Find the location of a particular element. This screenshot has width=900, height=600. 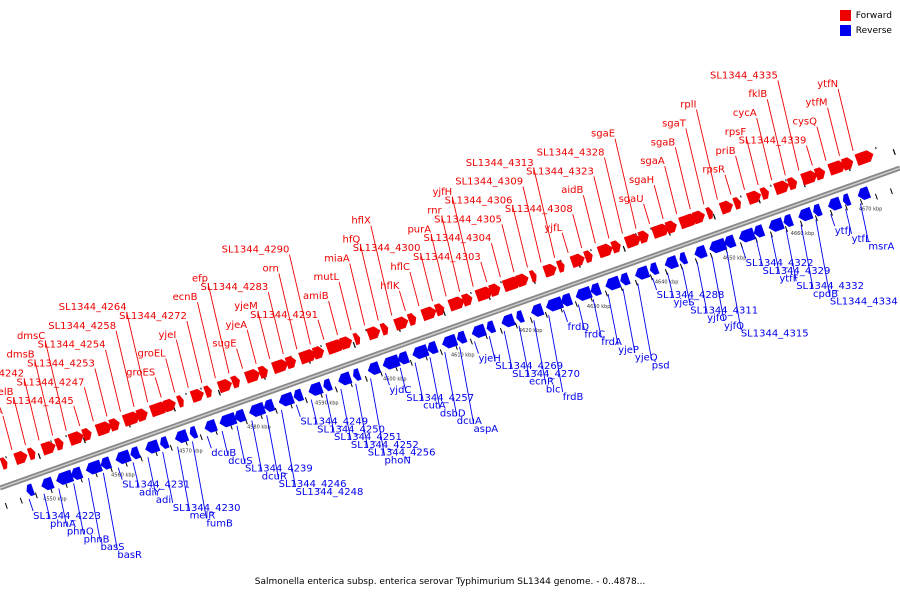

kbp-tick-label: 4620 kbp is located at coordinates (531, 331).